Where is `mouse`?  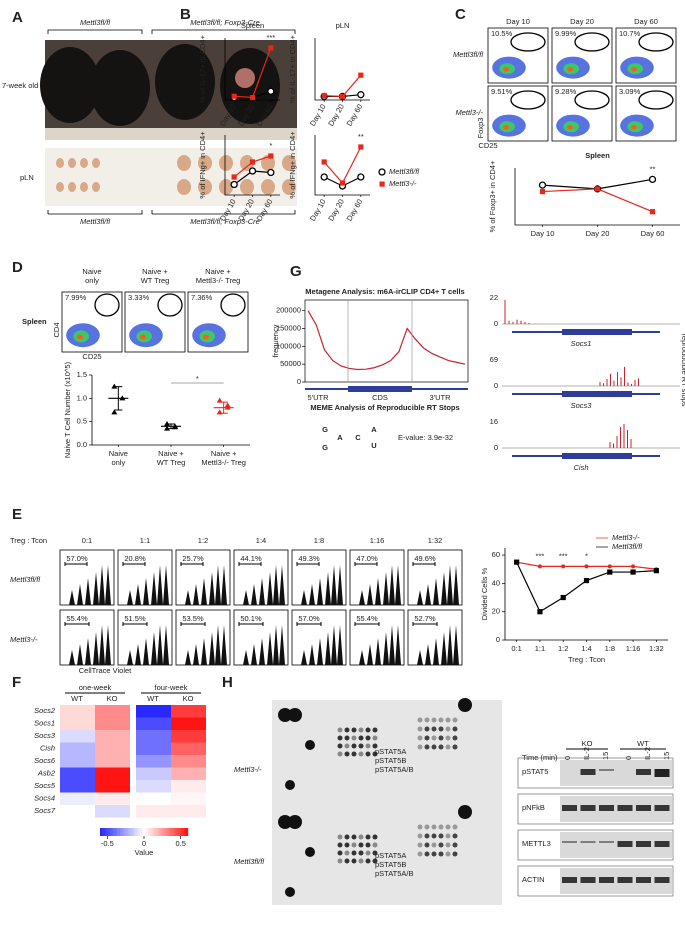
mouse is located at coordinates (70, 85).